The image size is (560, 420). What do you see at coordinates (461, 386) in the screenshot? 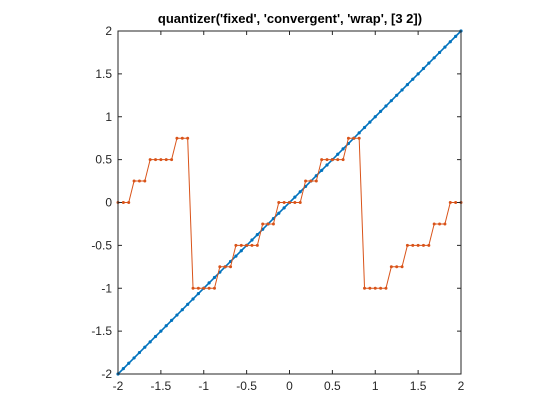
I see `x-tick-label: 2` at bounding box center [461, 386].